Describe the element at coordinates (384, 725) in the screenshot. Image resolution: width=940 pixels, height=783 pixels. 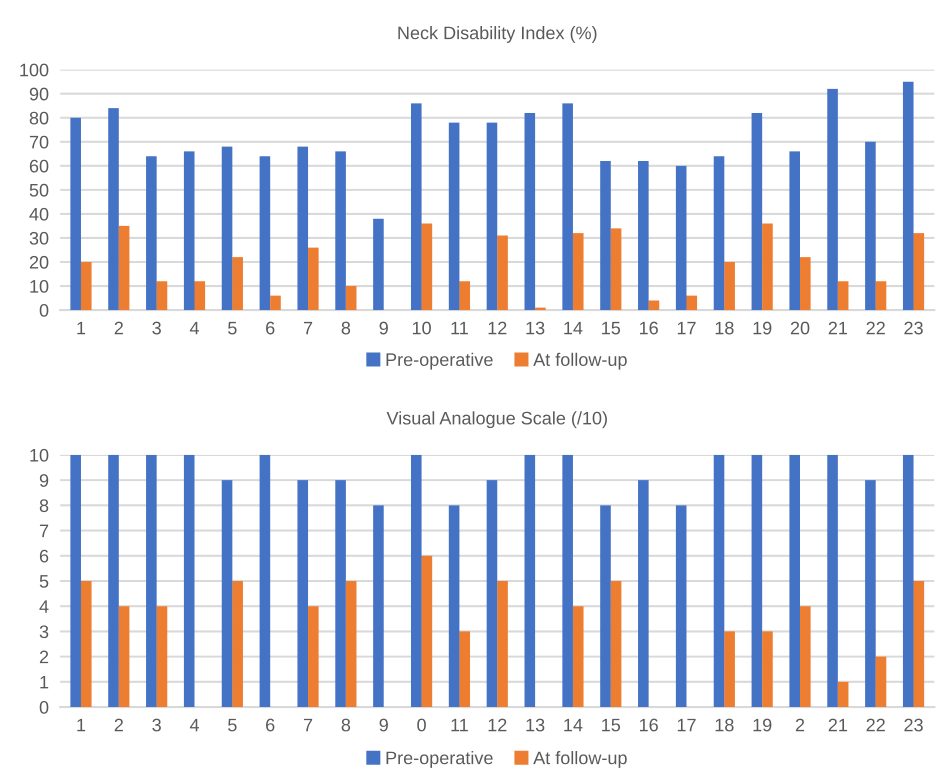
I see `x-tick-label: 9` at that location.